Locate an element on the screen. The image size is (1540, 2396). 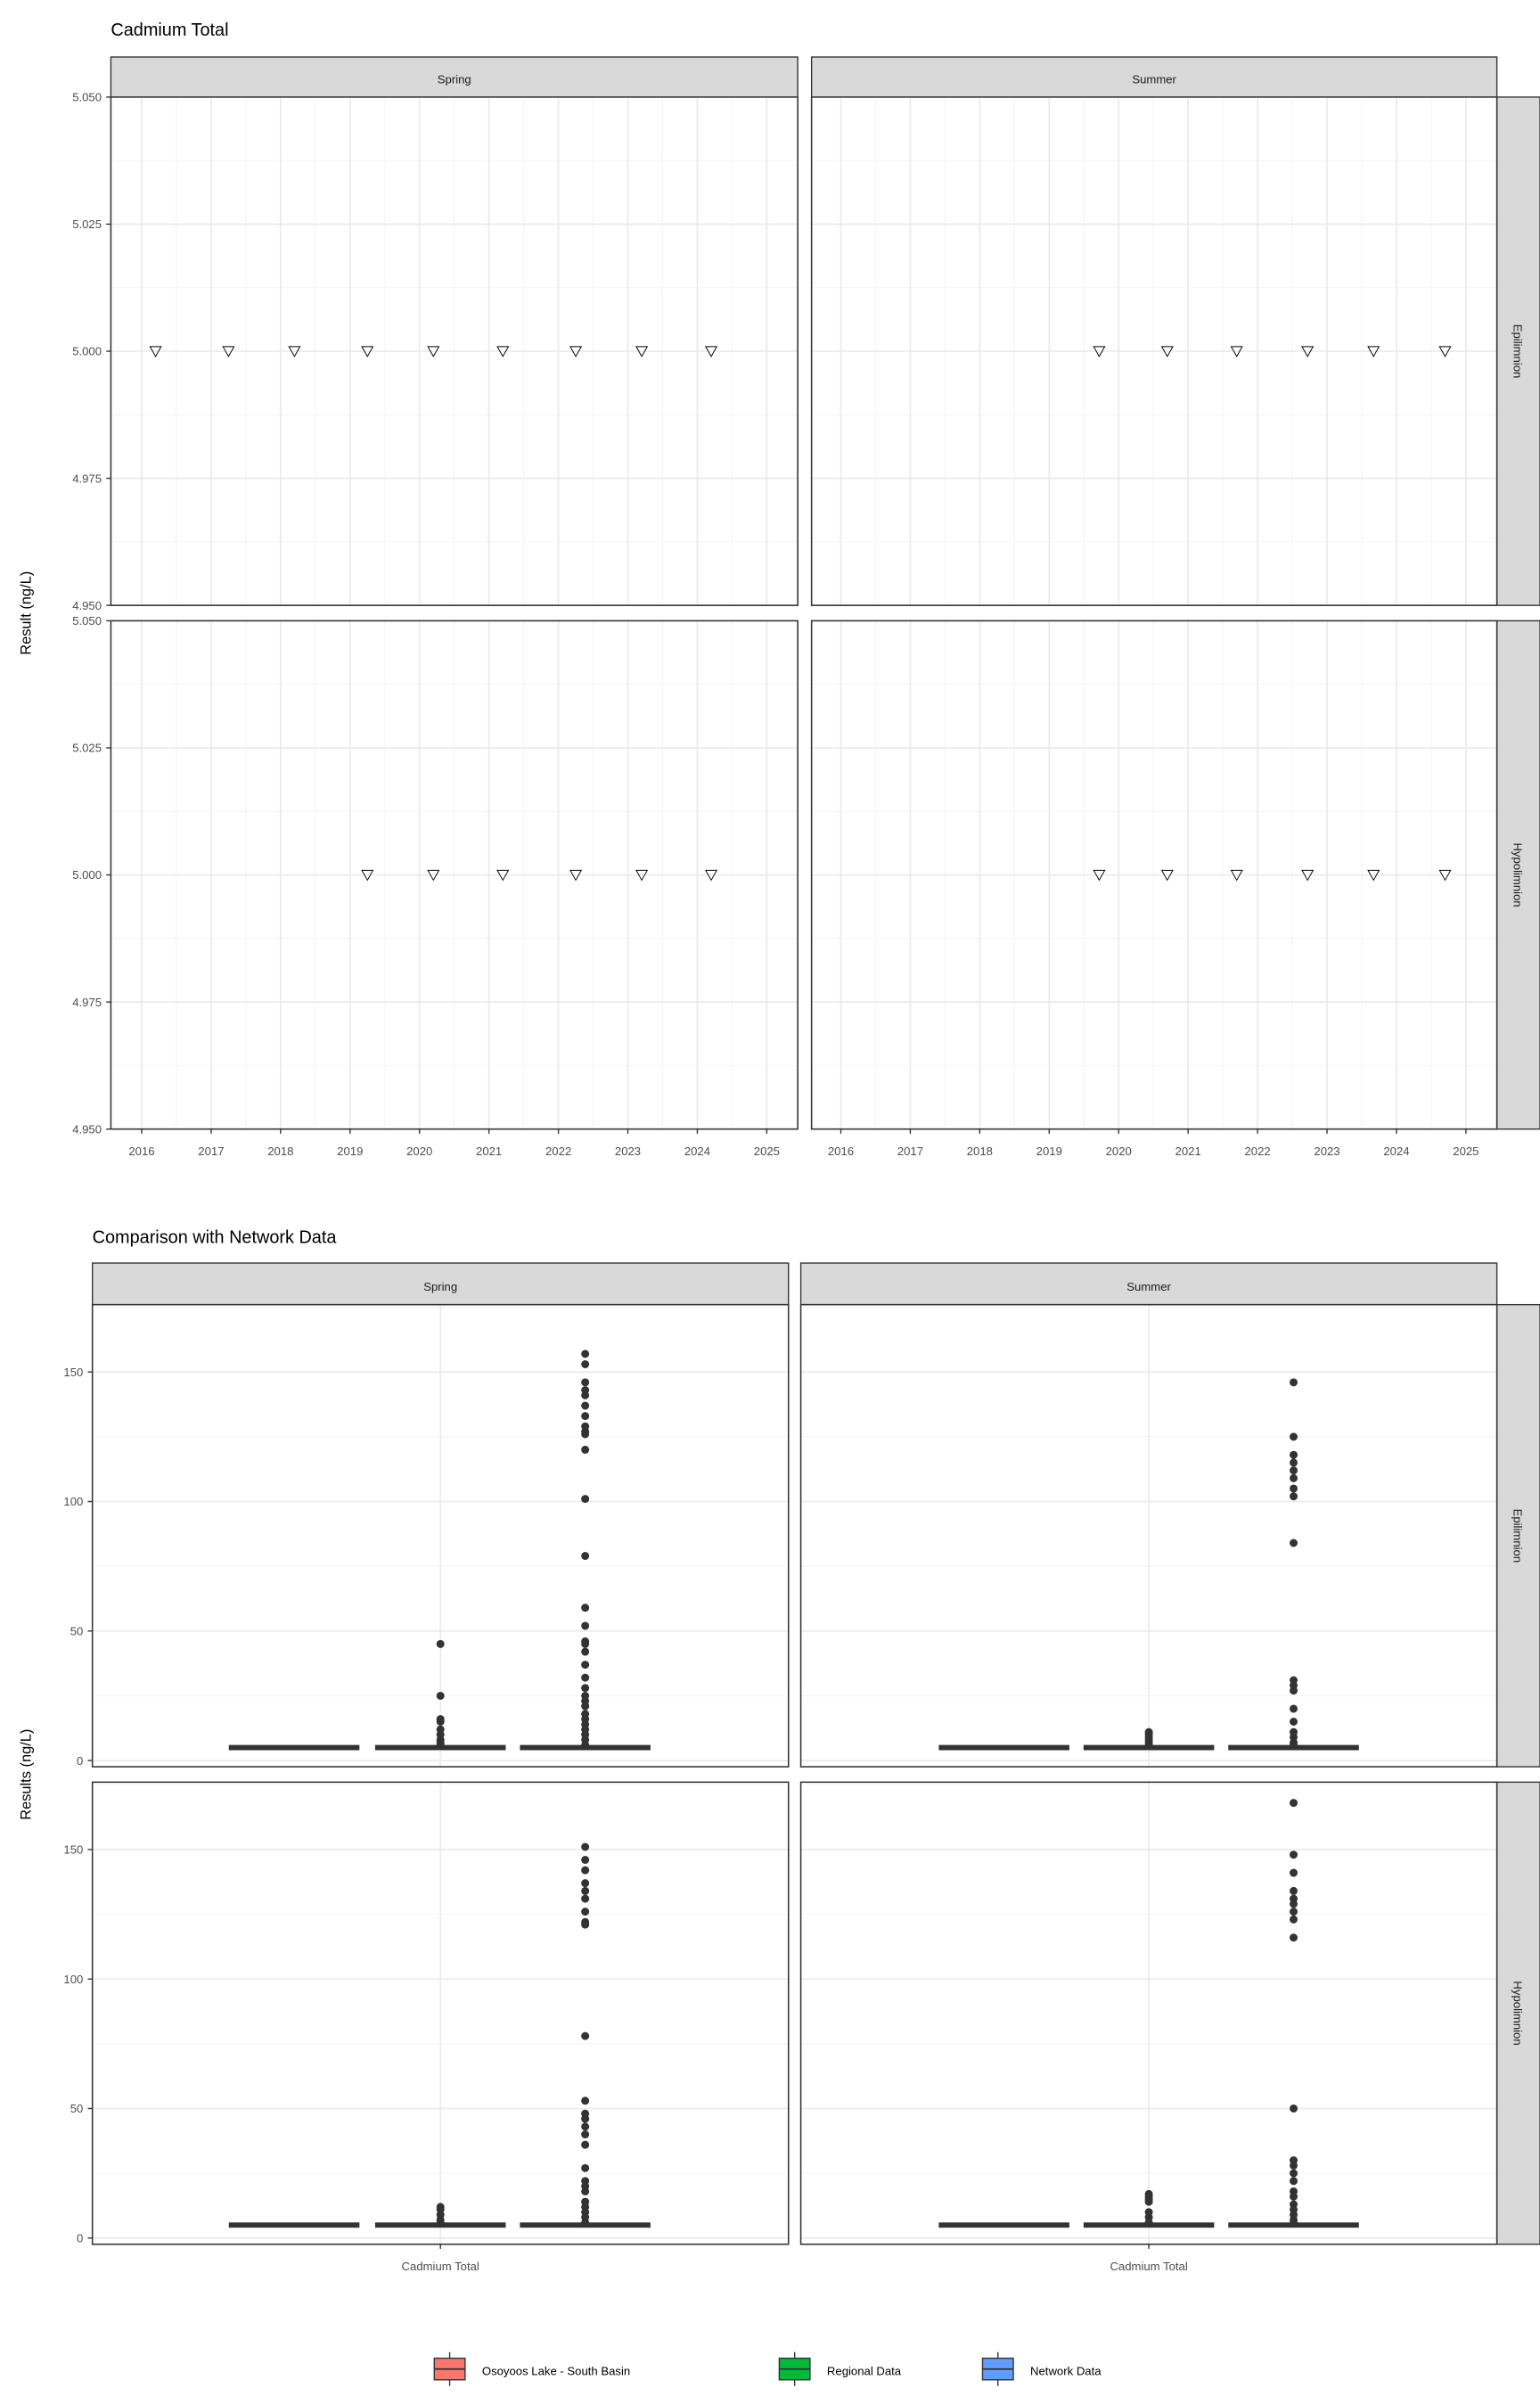
panel-spring-epilimnion: 0 50 100 150 is located at coordinates (426, 1535).